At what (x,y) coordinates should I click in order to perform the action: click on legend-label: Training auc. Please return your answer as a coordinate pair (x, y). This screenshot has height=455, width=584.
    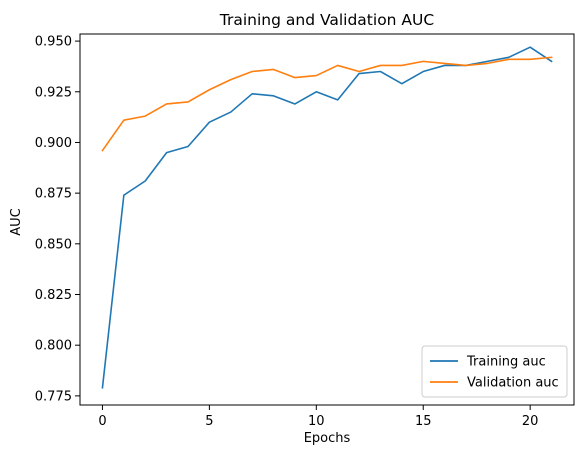
    Looking at the image, I should click on (506, 362).